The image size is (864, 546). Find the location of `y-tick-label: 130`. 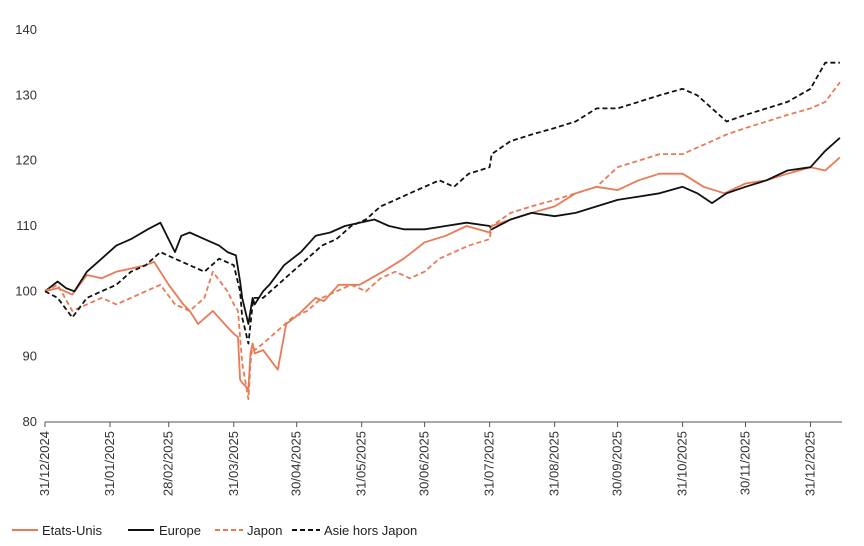

y-tick-label: 130 is located at coordinates (26, 94).